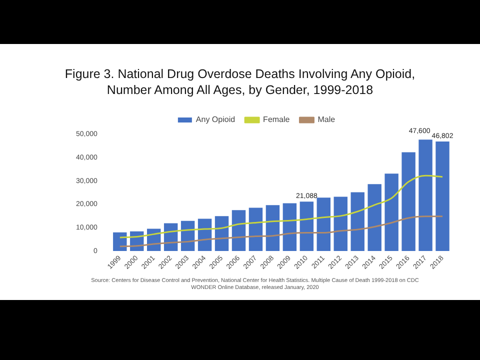 This screenshot has height=360, width=480. Describe the element at coordinates (240, 82) in the screenshot. I see `chart-title: Figure 3. National Drug Overdose Deaths Involving Any Opioid, Number Among All Ages, by Gender, 1999-2018` at that location.